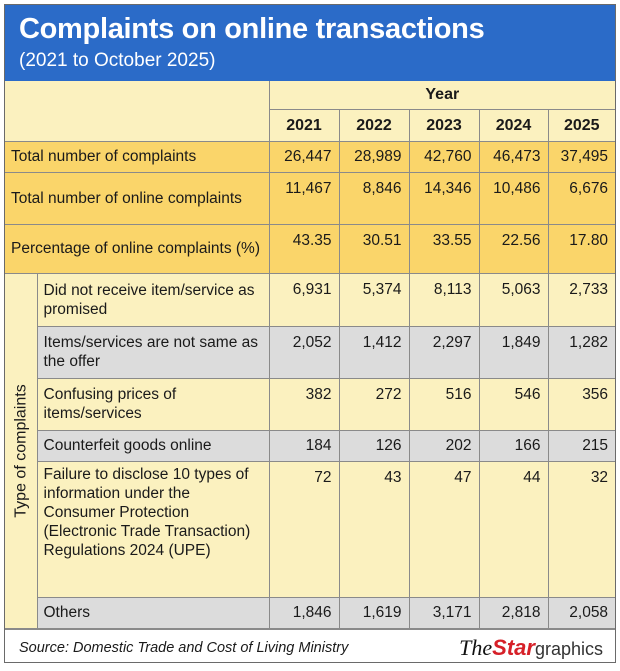 Image resolution: width=620 pixels, height=671 pixels. What do you see at coordinates (153, 445) in the screenshot?
I see `row-label: Counterfeit goods online` at bounding box center [153, 445].